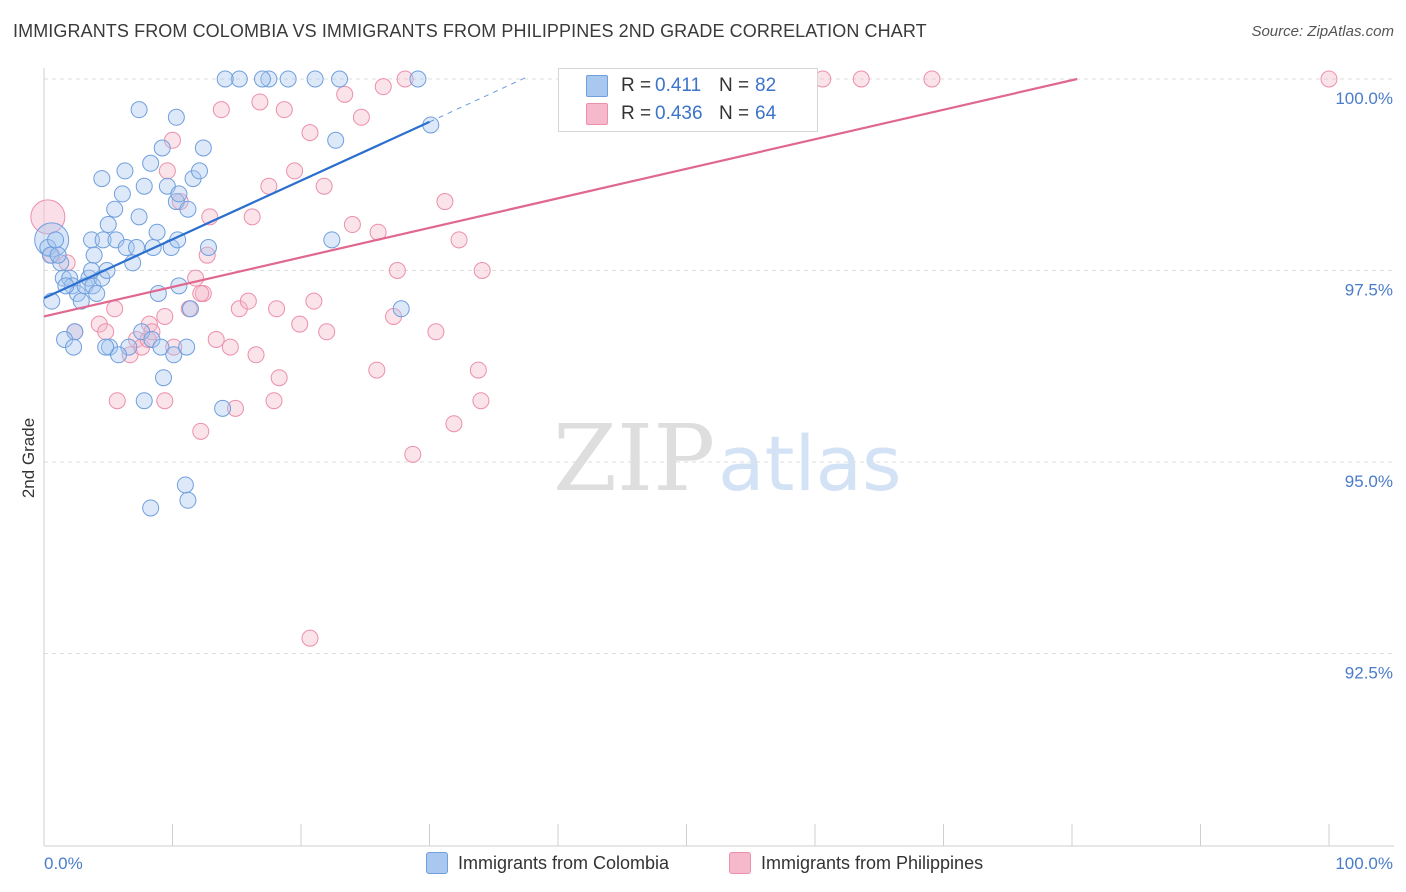  What do you see at coordinates (872, 862) in the screenshot?
I see `bottom-legend-label: Immigrants from Philippines` at bounding box center [872, 862].